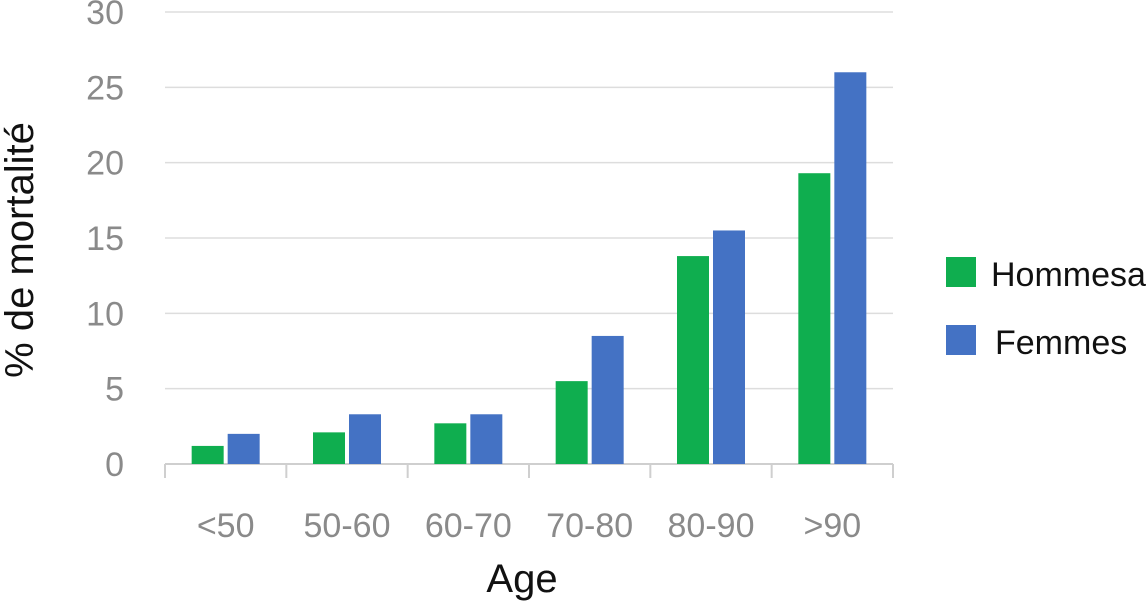  What do you see at coordinates (529, 526) in the screenshot?
I see `x-axis-tick-labels: <50 50-60 60-70 70-80 80-90 >90` at bounding box center [529, 526].